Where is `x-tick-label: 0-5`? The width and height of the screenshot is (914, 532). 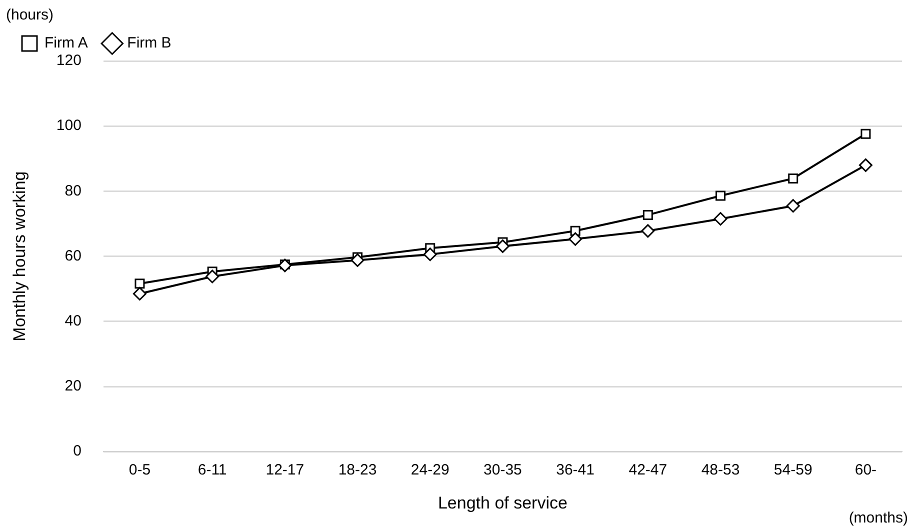
x-tick-label: 0-5 is located at coordinates (139, 470).